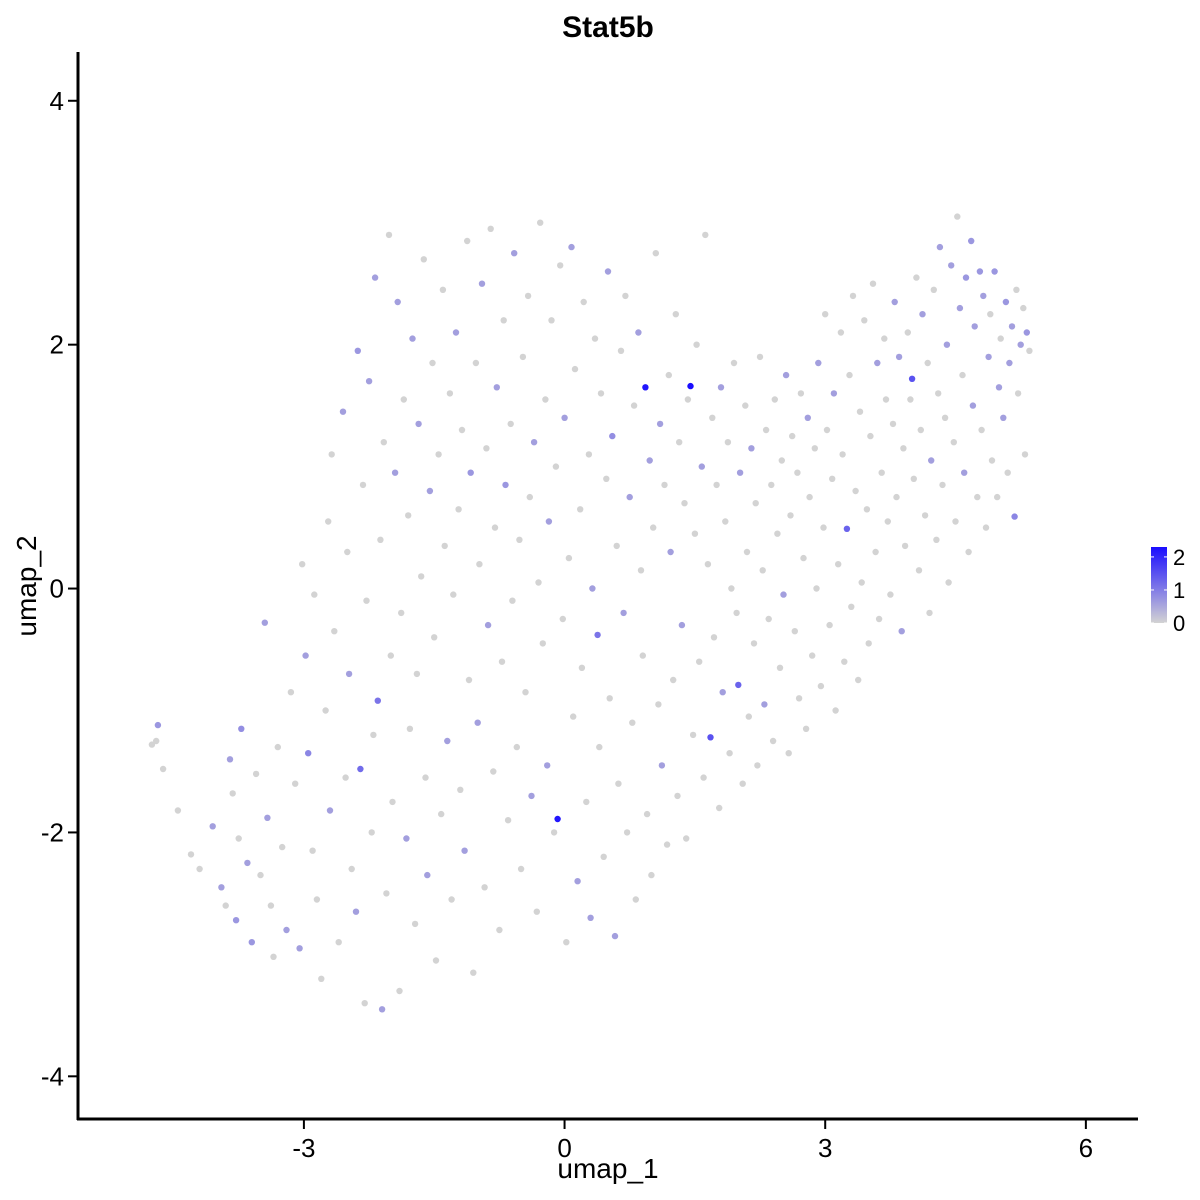  What do you see at coordinates (52, 832) in the screenshot?
I see `y-tick-label: -2` at bounding box center [52, 832].